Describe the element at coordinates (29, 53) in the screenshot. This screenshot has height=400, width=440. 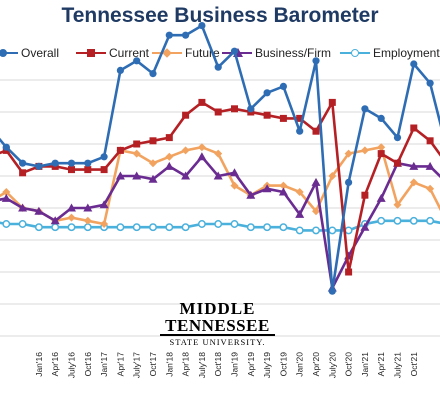
I see `legend-item: Overall` at that location.